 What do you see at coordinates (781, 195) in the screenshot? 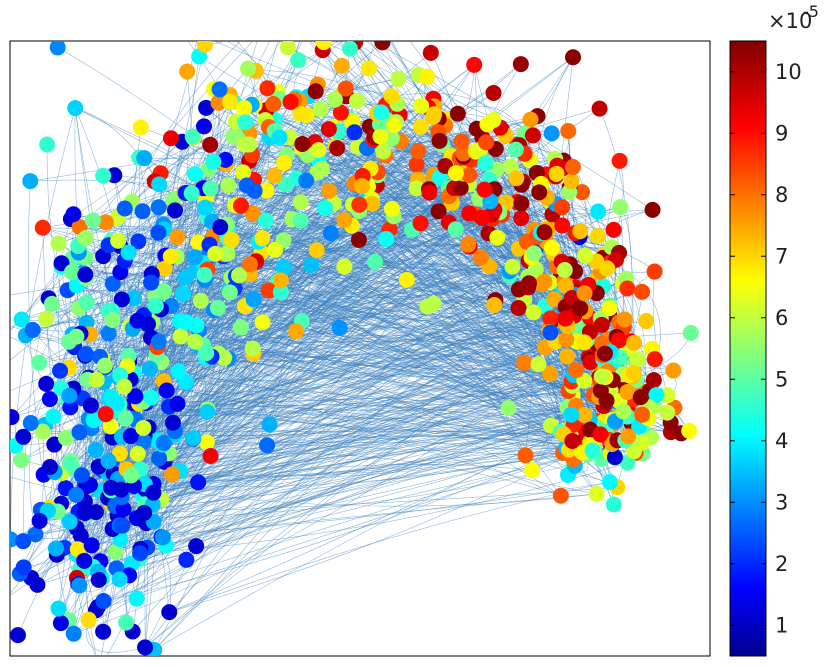
I see `colorbar-tick-label: 8` at bounding box center [781, 195].